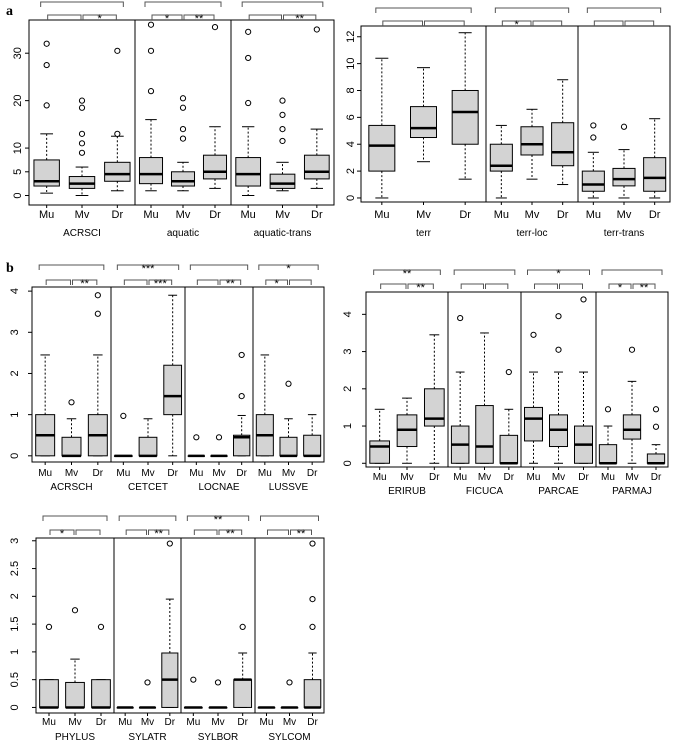 Image resolution: width=685 pixels, height=744 pixels. What do you see at coordinates (97, 374) in the screenshot?
I see `box-acrsch-dr` at bounding box center [97, 374].